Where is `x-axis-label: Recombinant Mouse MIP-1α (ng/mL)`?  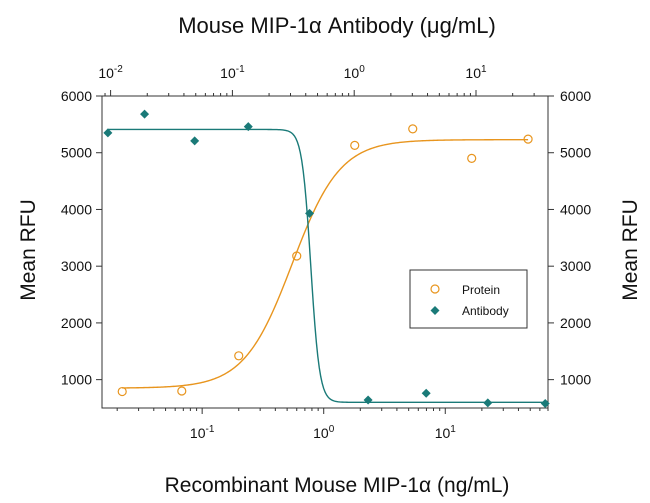
x-axis-label: Recombinant Mouse MIP-1α (ng/mL) is located at coordinates (337, 485).